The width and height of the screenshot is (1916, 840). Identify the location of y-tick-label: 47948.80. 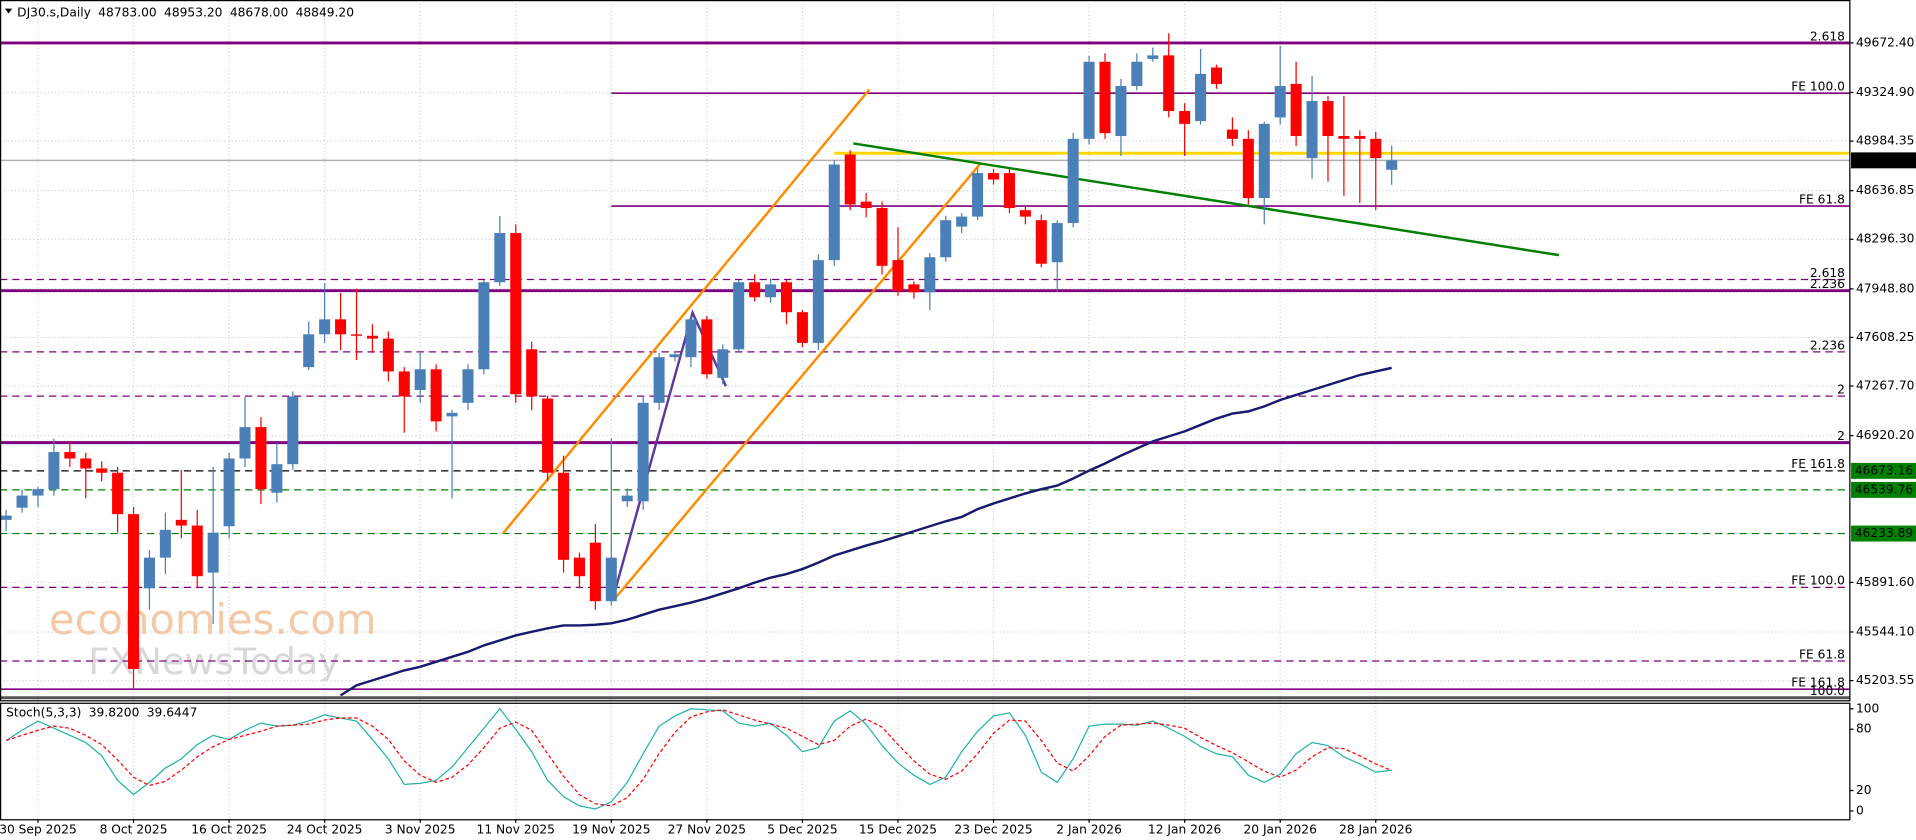
(1885, 288).